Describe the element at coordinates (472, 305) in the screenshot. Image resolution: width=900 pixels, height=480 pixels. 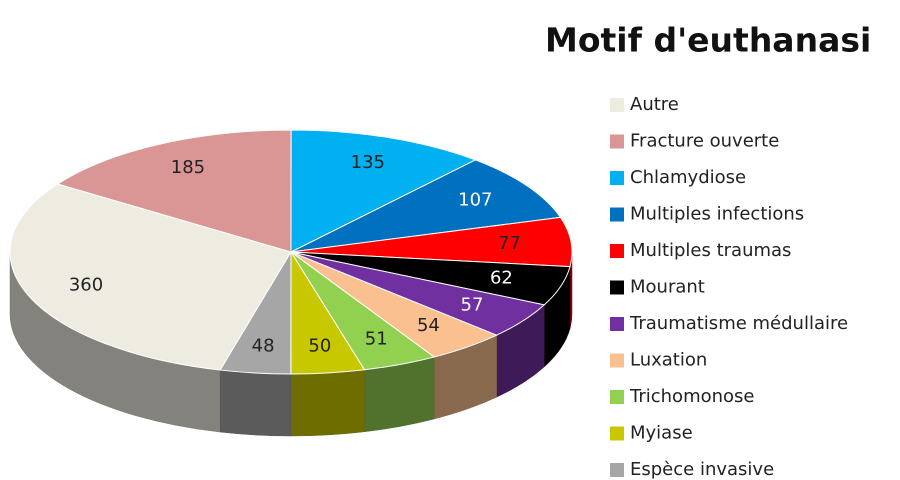
I see `data-label: 57` at that location.